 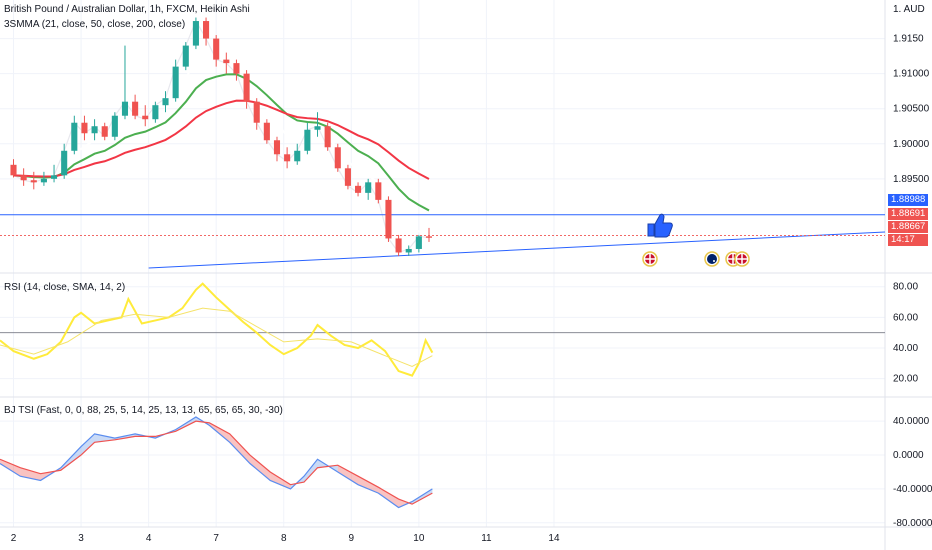 What do you see at coordinates (909, 9) in the screenshot?
I see `currency-label: 1. AUD` at bounding box center [909, 9].